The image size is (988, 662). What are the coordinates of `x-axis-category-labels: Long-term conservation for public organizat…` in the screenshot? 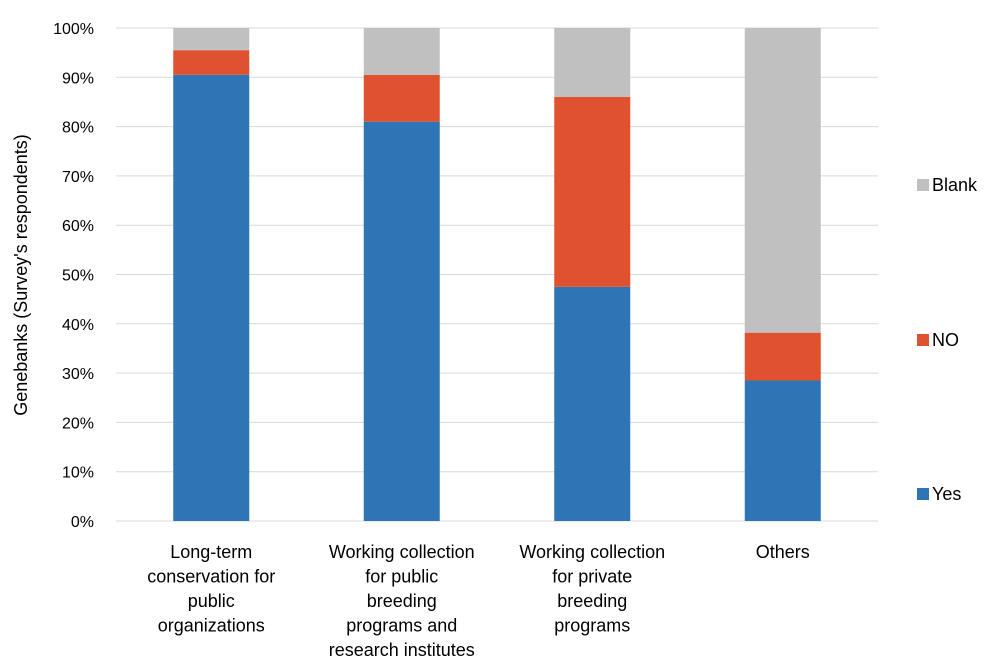 It's located at (478, 601).